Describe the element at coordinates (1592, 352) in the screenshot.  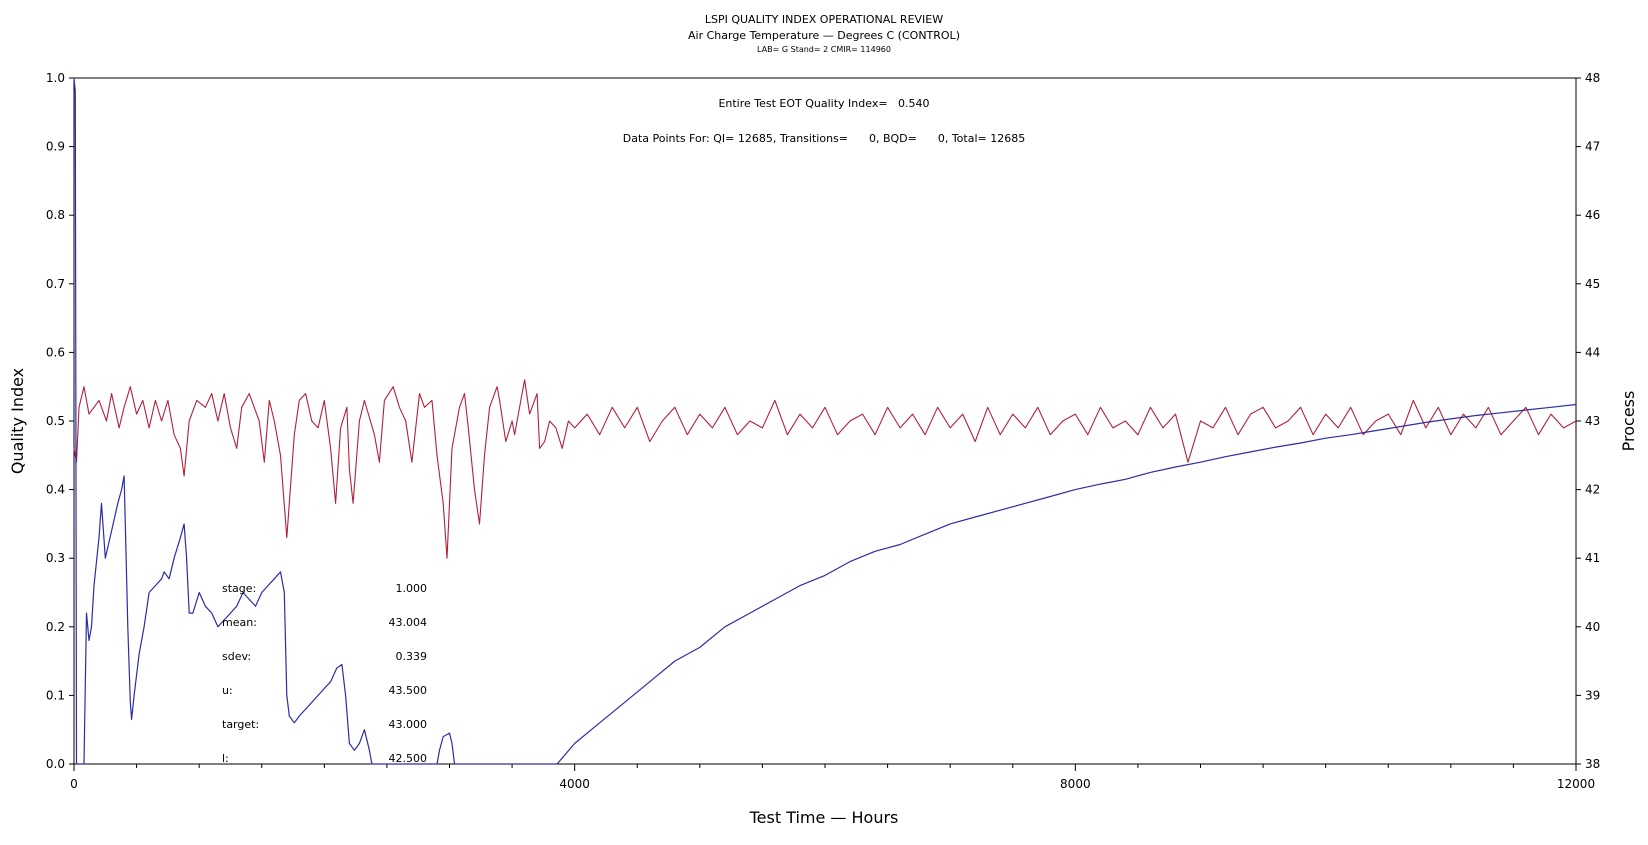
I see `y2-tick-label: 44` at that location.